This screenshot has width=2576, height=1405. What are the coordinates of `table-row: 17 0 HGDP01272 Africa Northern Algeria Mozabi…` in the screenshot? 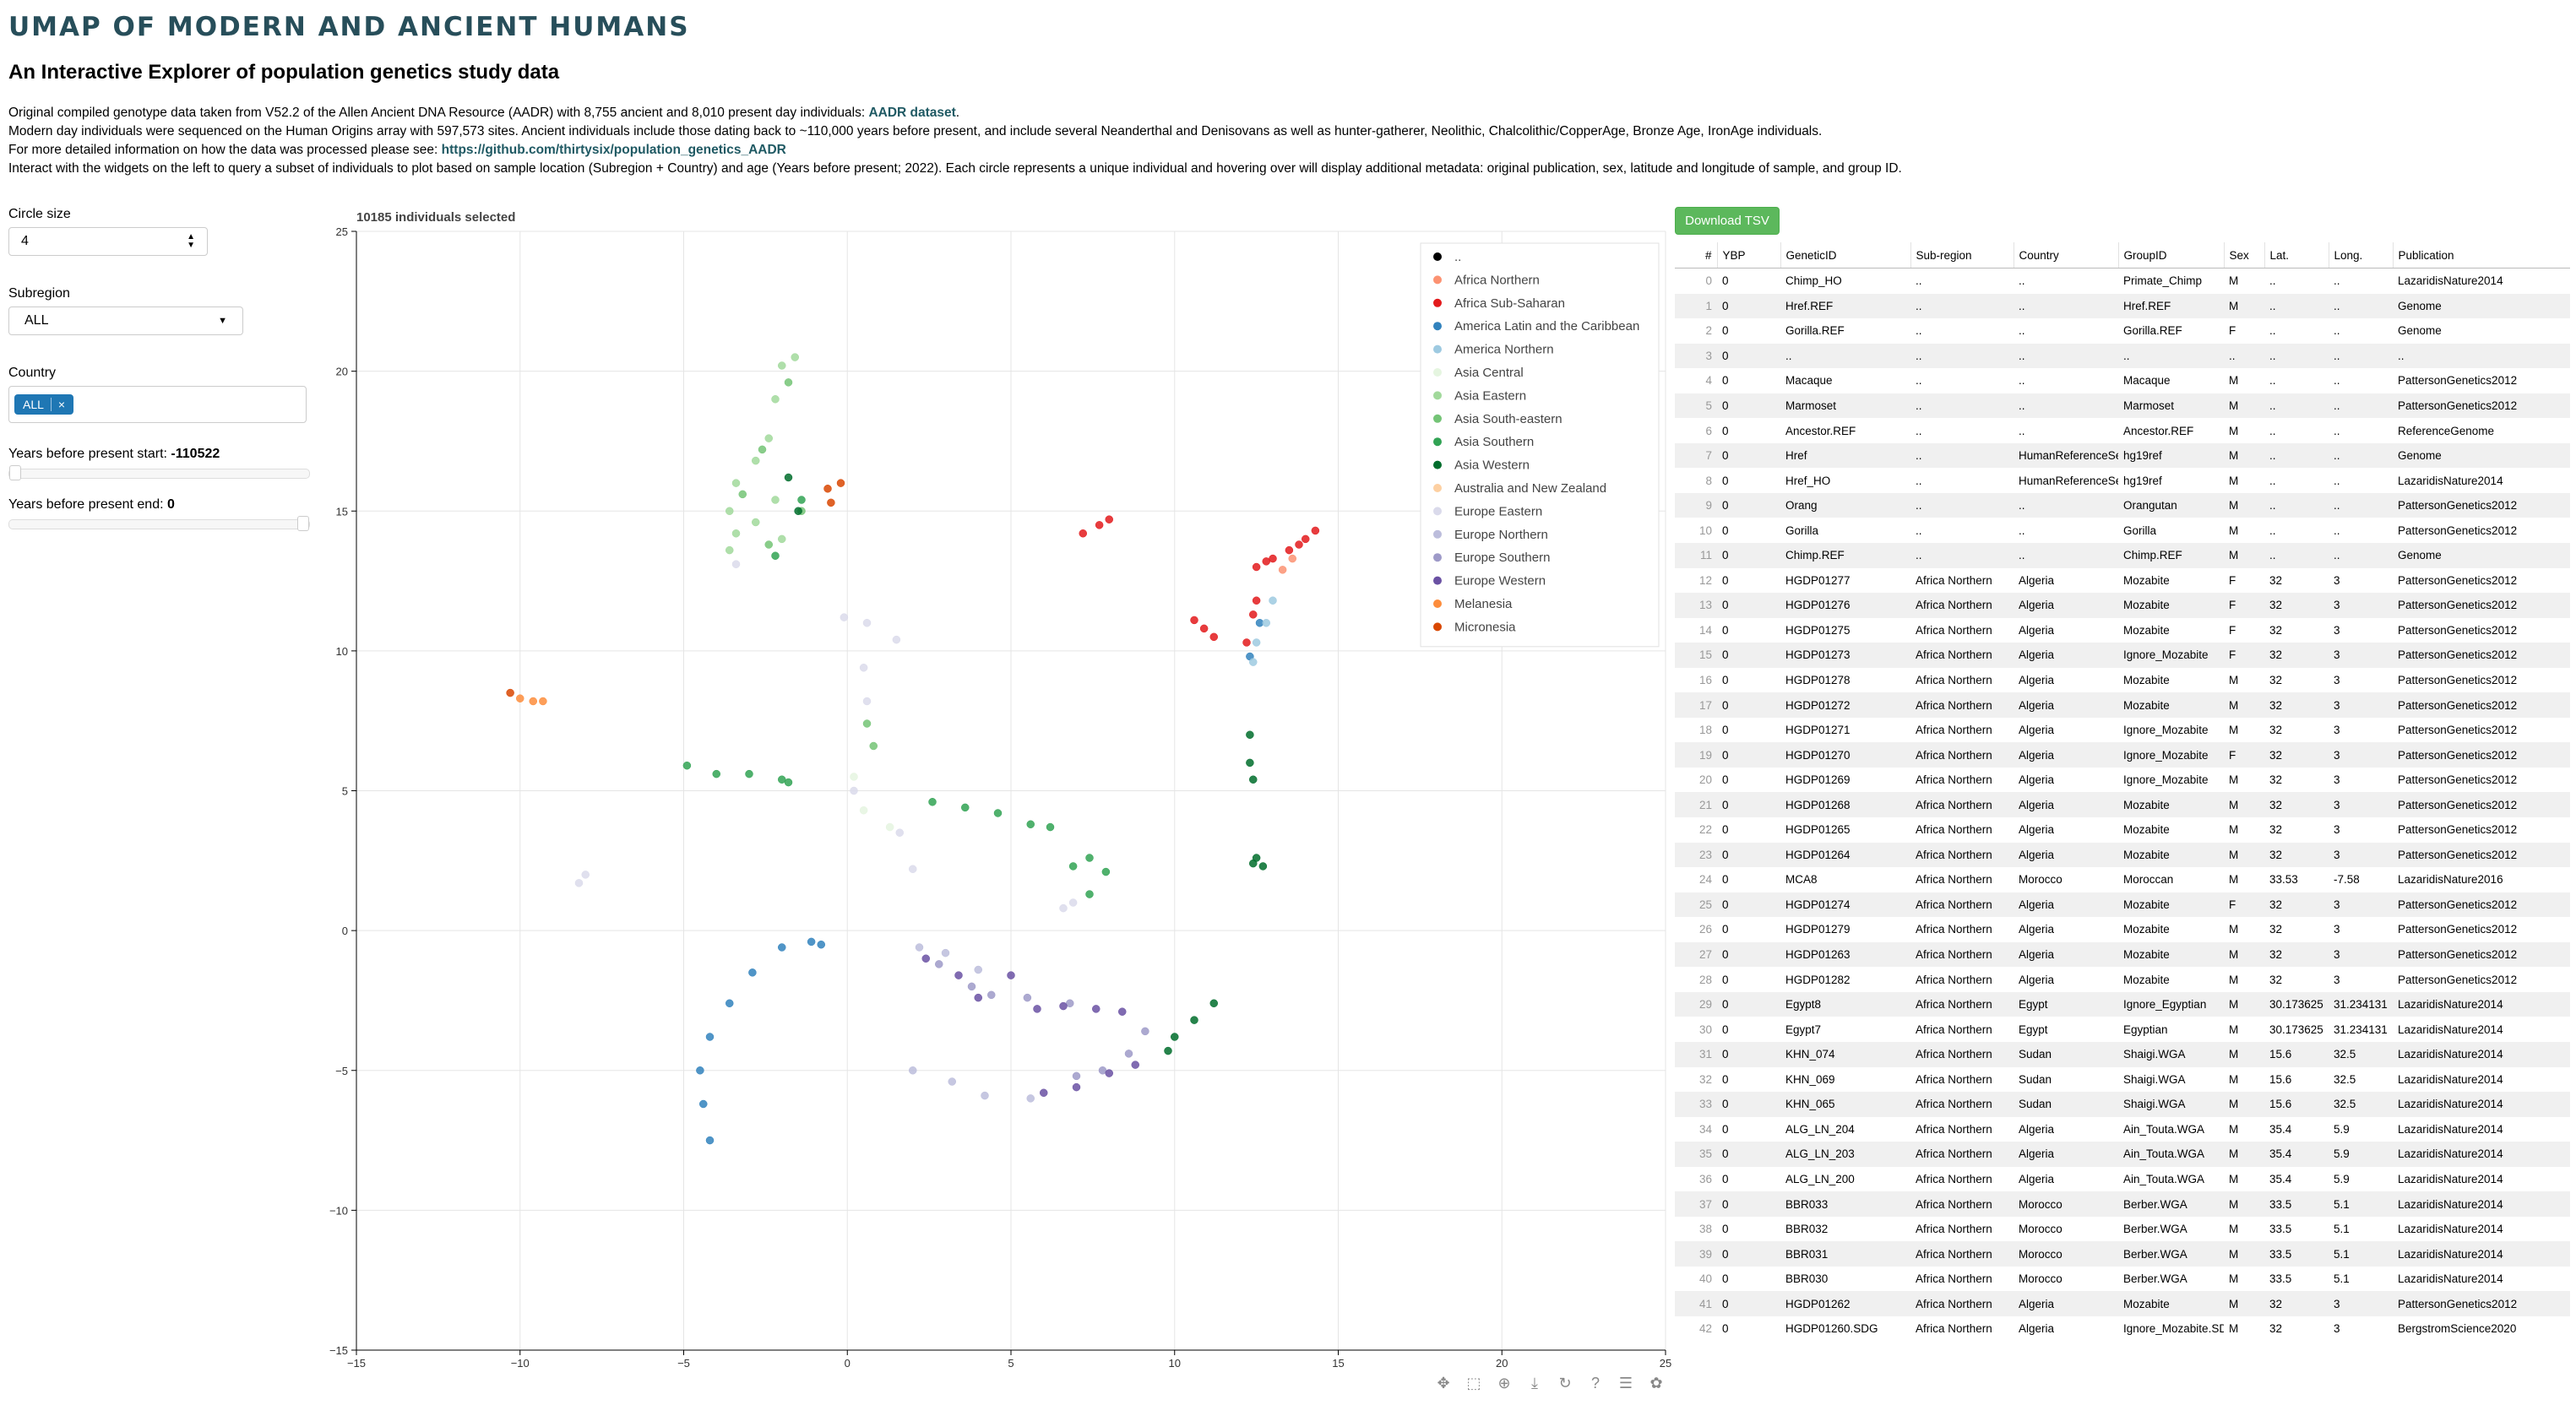 It's located at (2122, 705).